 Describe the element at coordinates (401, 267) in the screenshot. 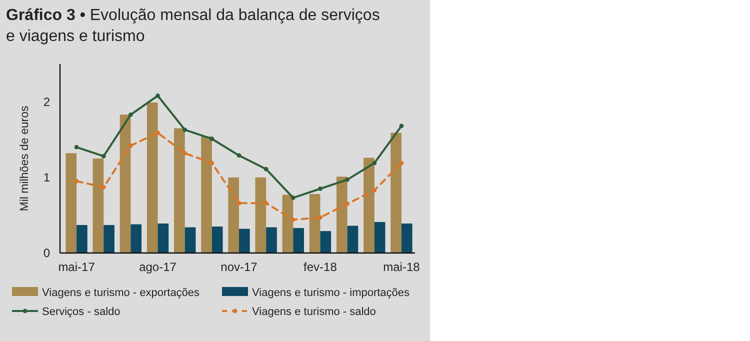

I see `x-tick-label: mai-18` at that location.